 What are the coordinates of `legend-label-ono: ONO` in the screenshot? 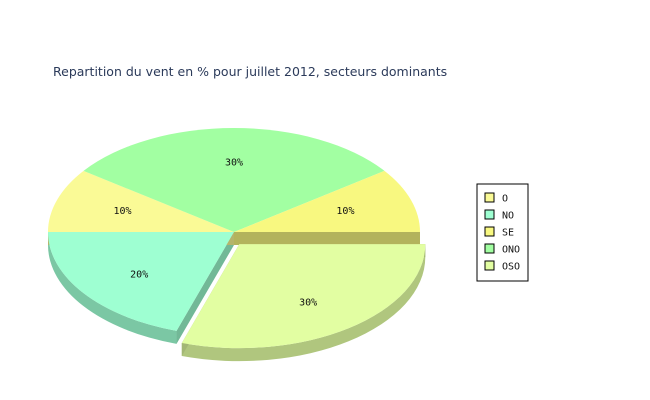 It's located at (511, 250).